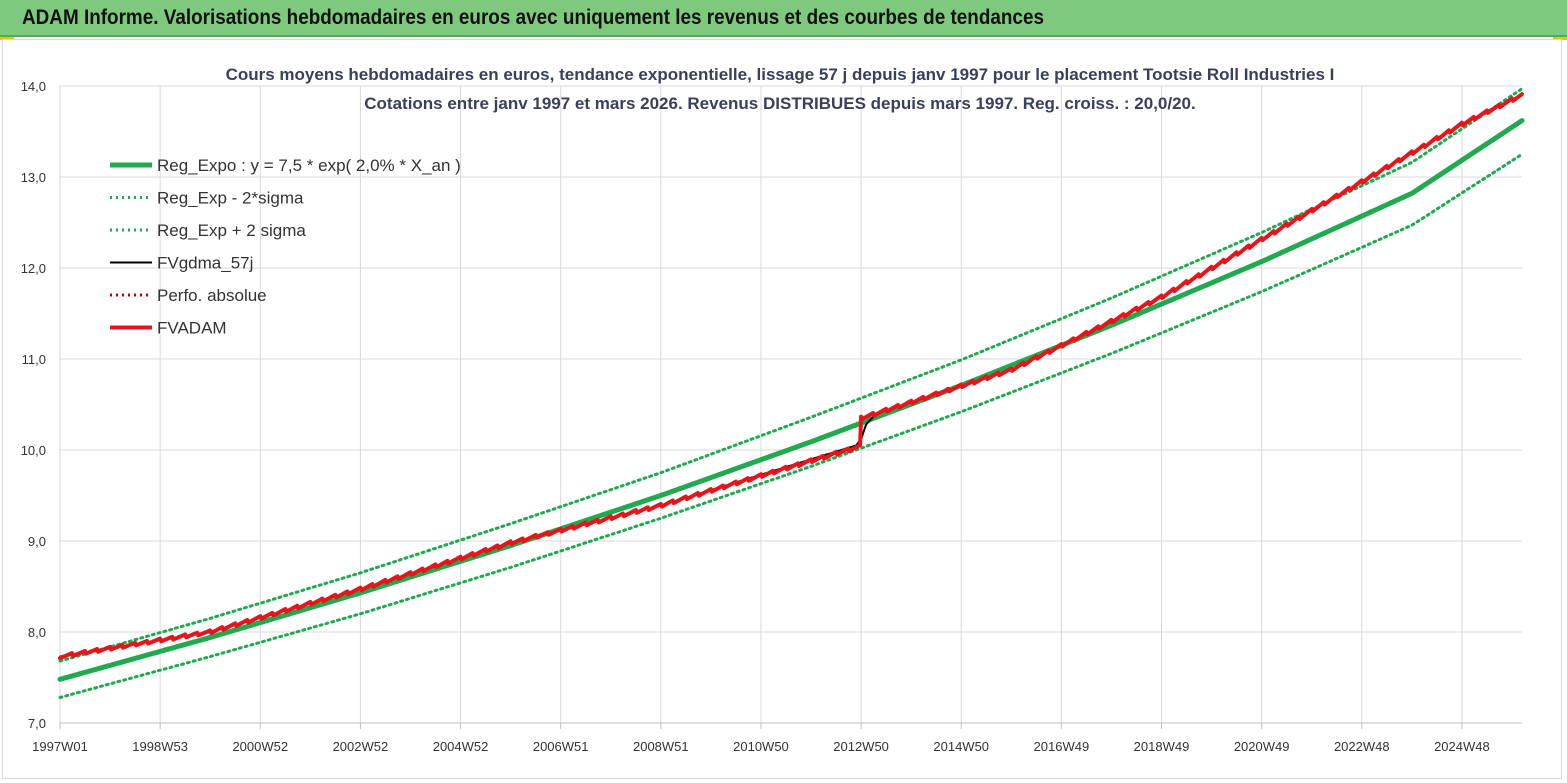 The image size is (1567, 783). I want to click on x-tick-label: 2008W51, so click(661, 746).